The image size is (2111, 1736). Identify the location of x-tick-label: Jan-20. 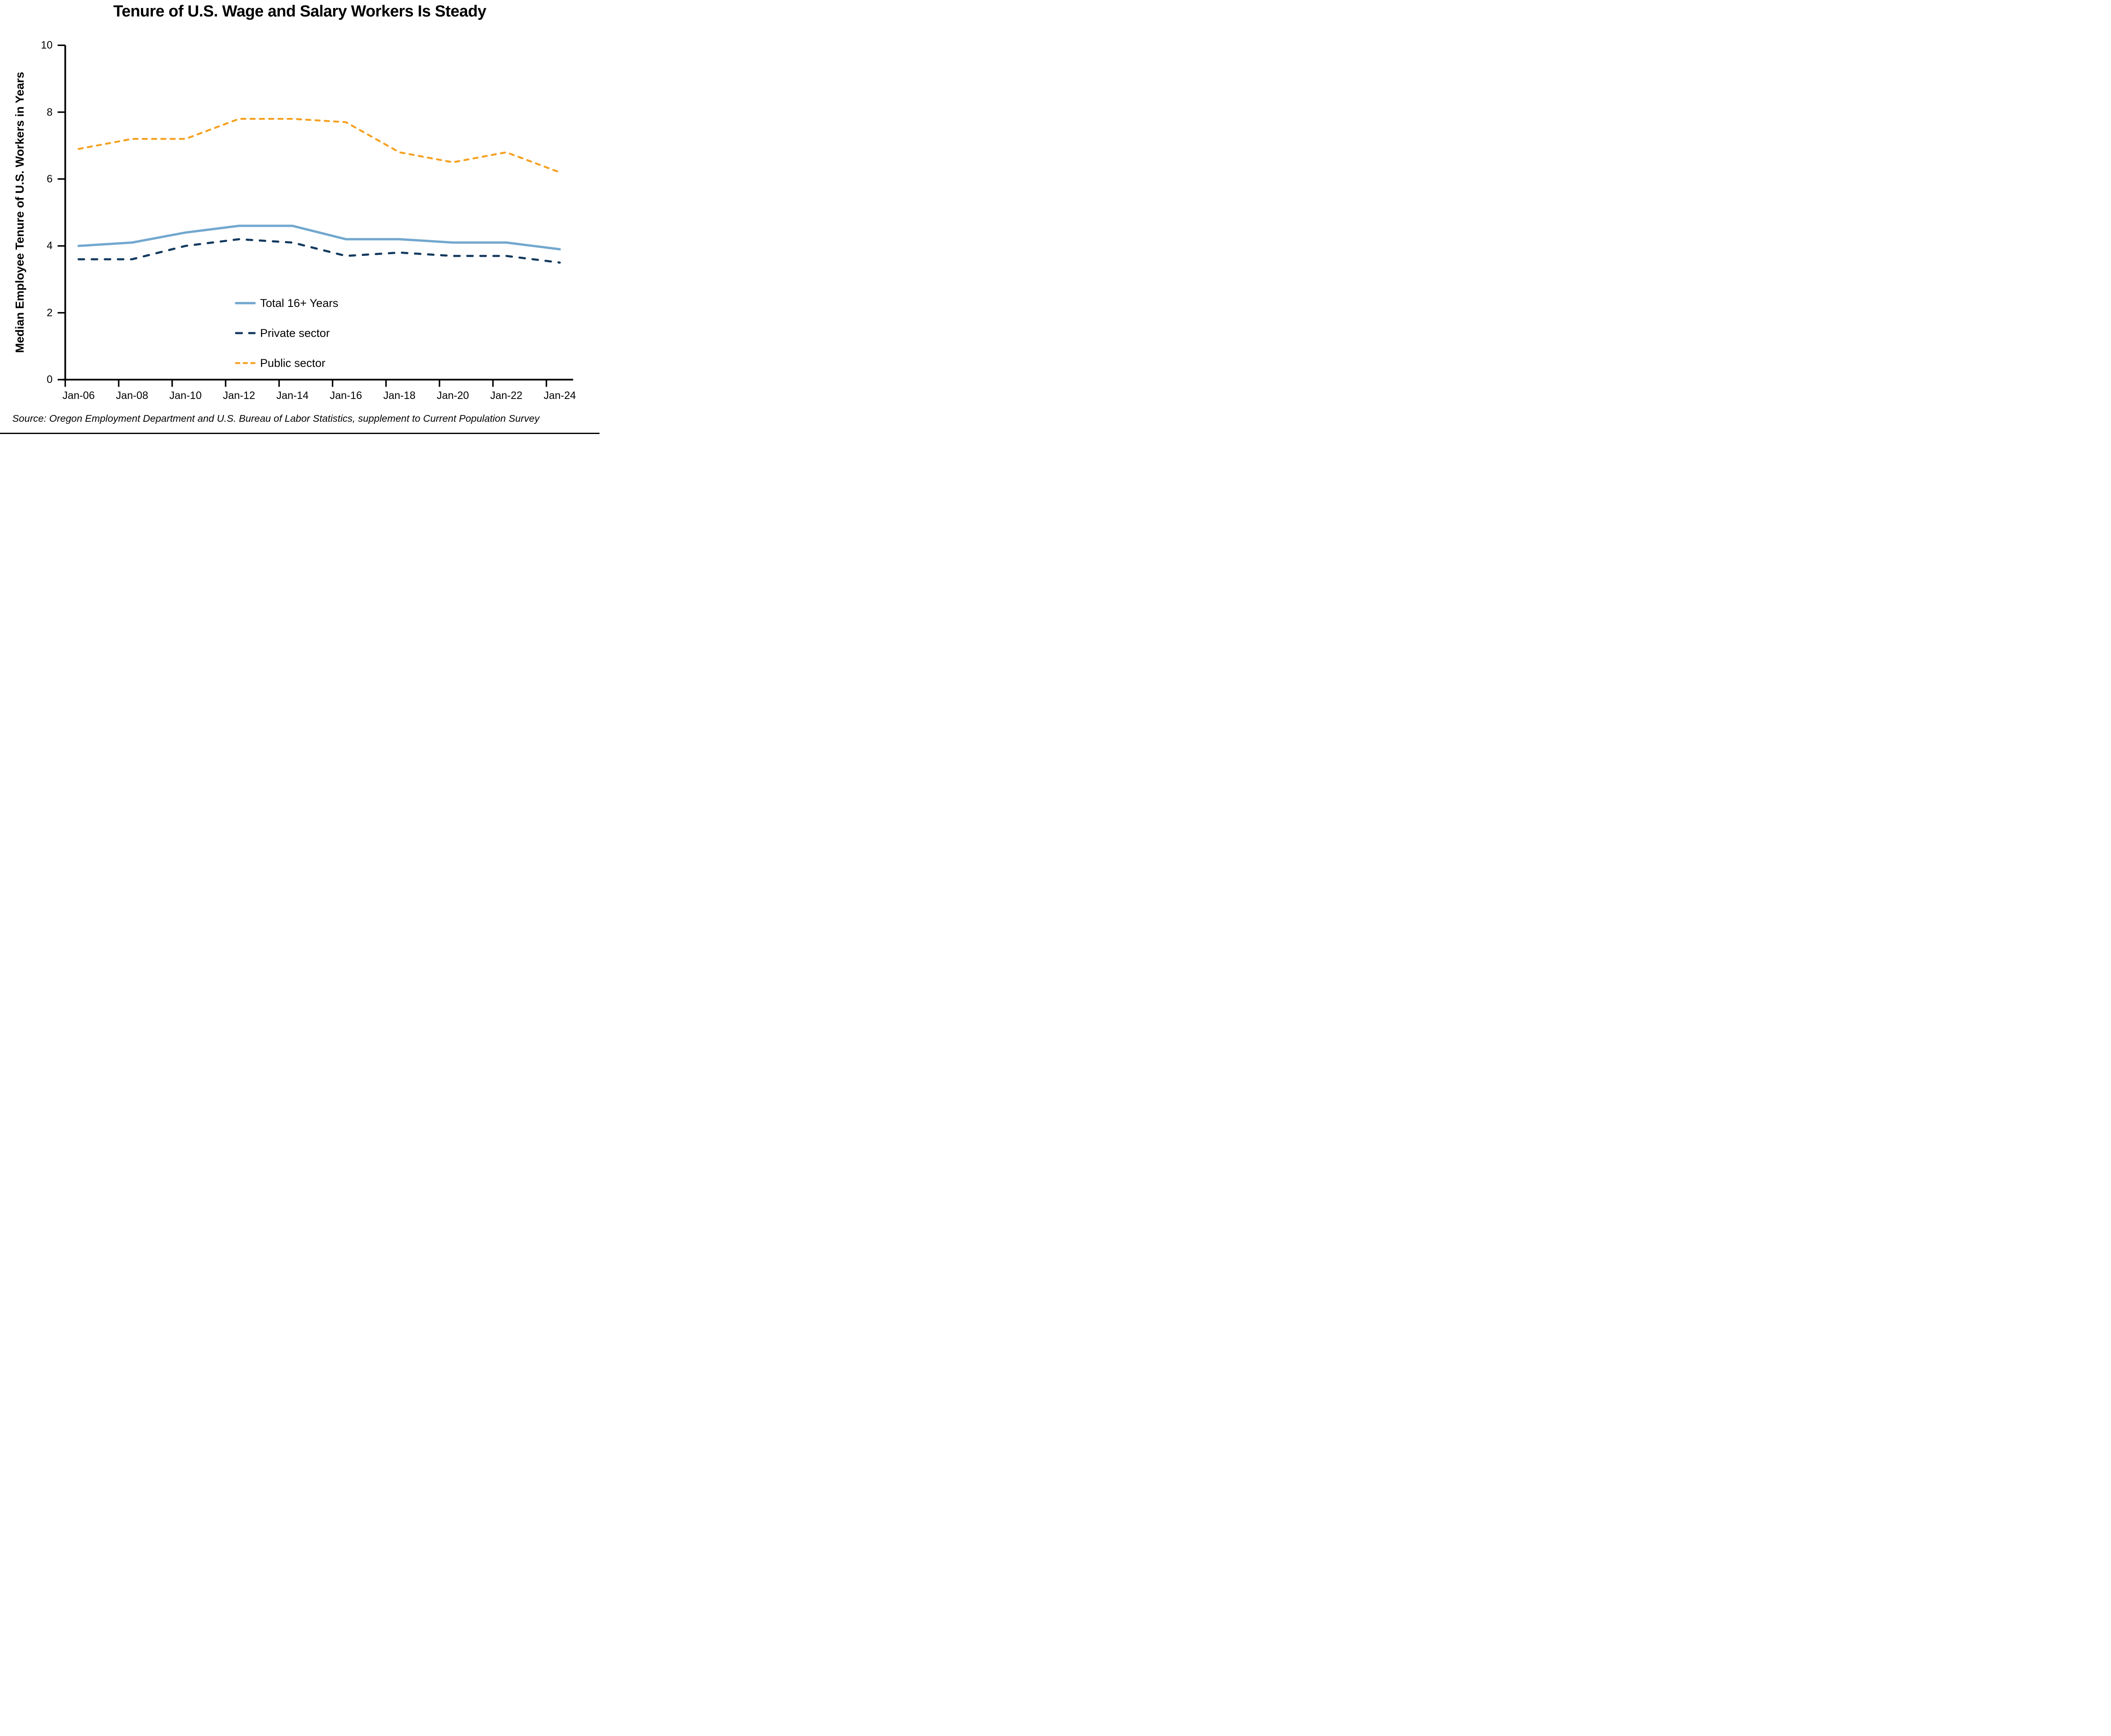
(453, 396).